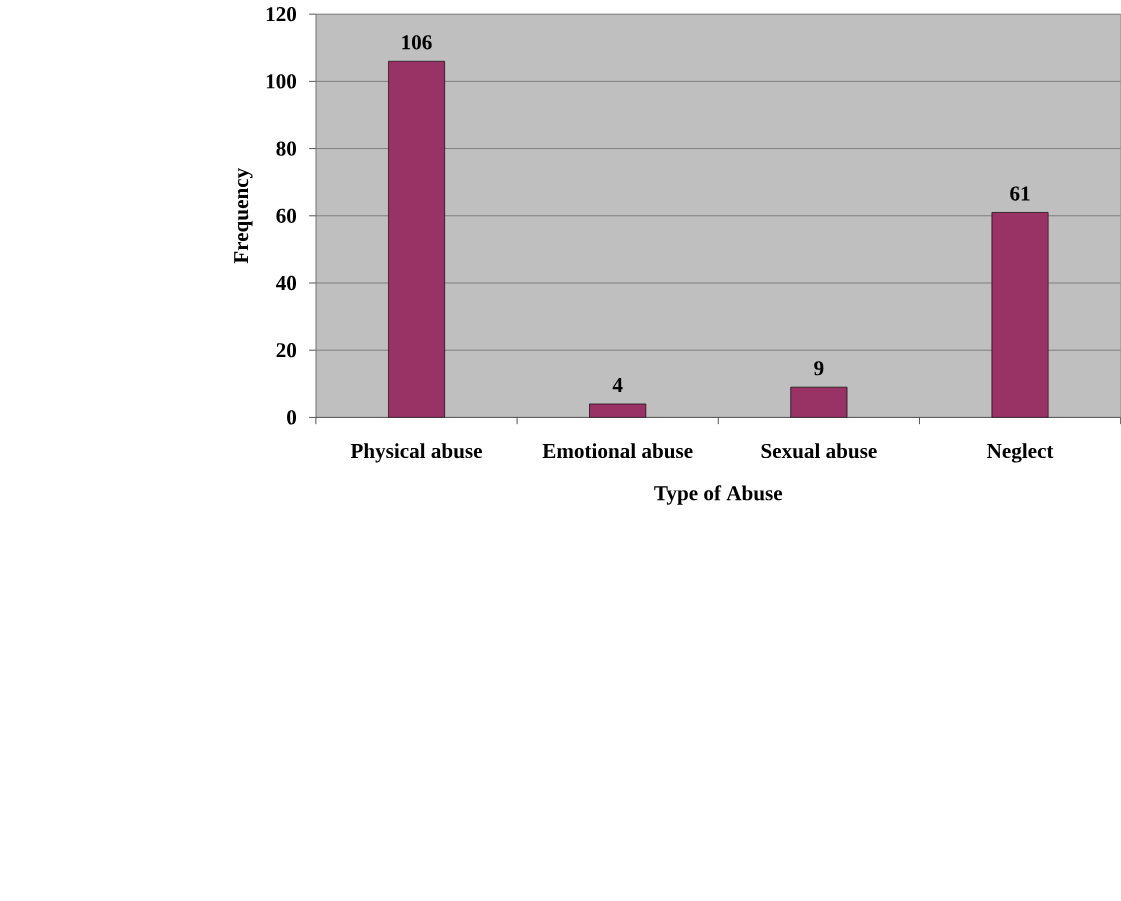 The width and height of the screenshot is (1121, 901). What do you see at coordinates (819, 368) in the screenshot?
I see `data-label: 9` at bounding box center [819, 368].